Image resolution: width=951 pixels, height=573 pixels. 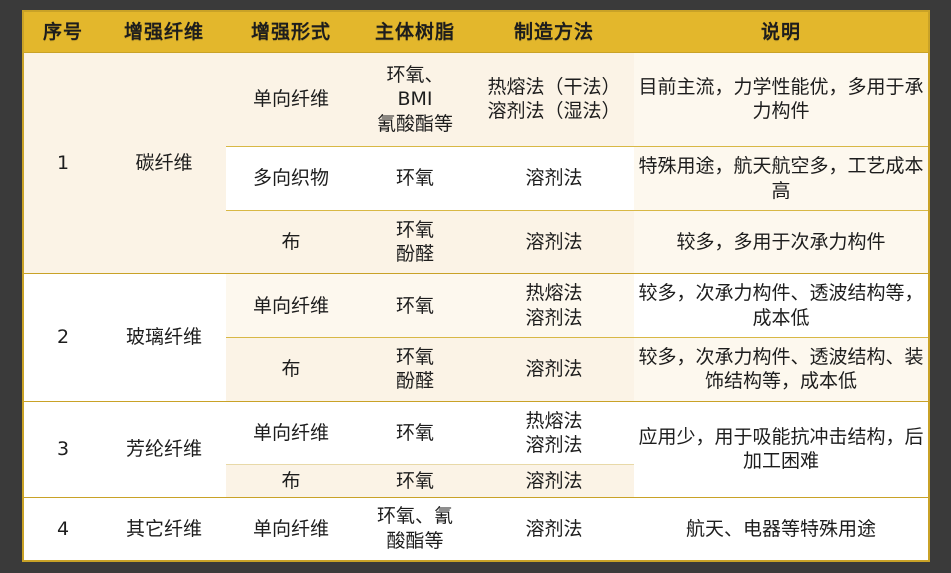 What do you see at coordinates (781, 32) in the screenshot?
I see `header-cell-remark: 说明` at bounding box center [781, 32].